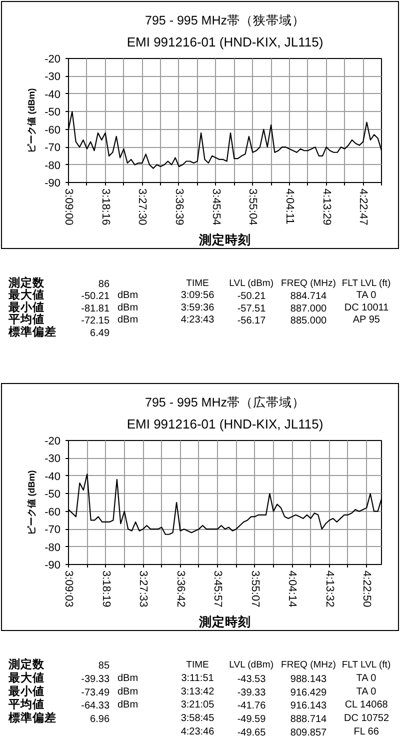 The image size is (400, 748). What do you see at coordinates (329, 589) in the screenshot?
I see `x-tick-label: 4:13:32` at bounding box center [329, 589].